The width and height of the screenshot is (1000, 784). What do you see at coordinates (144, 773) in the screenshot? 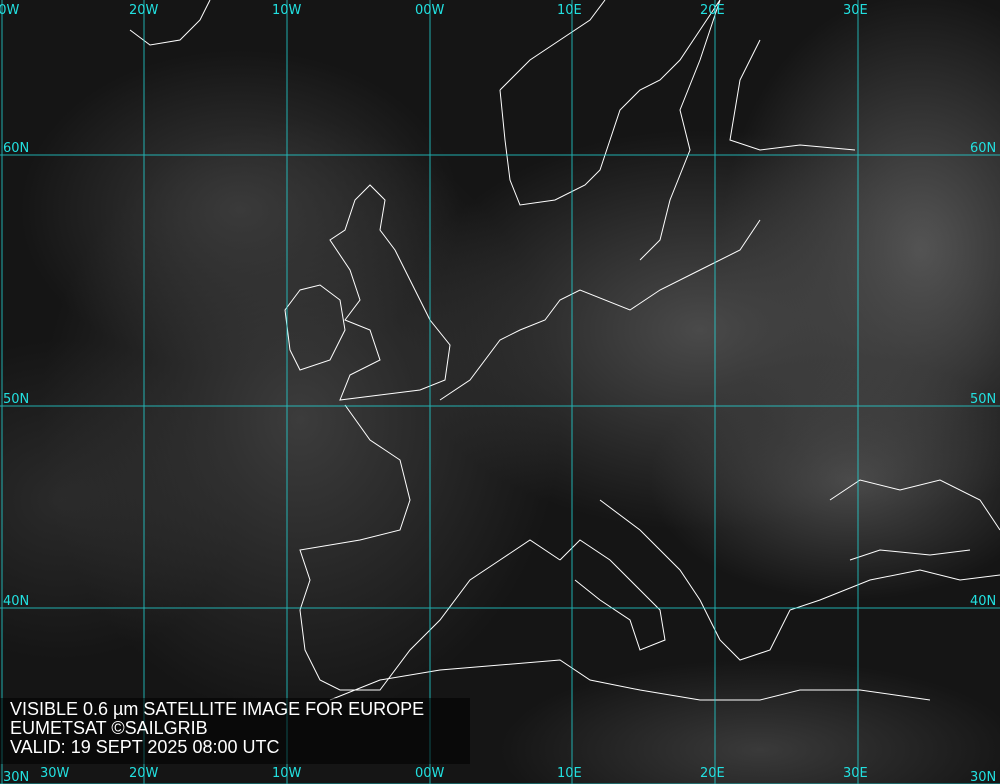
I see `longitude-label-bottom: 20W` at bounding box center [144, 773].